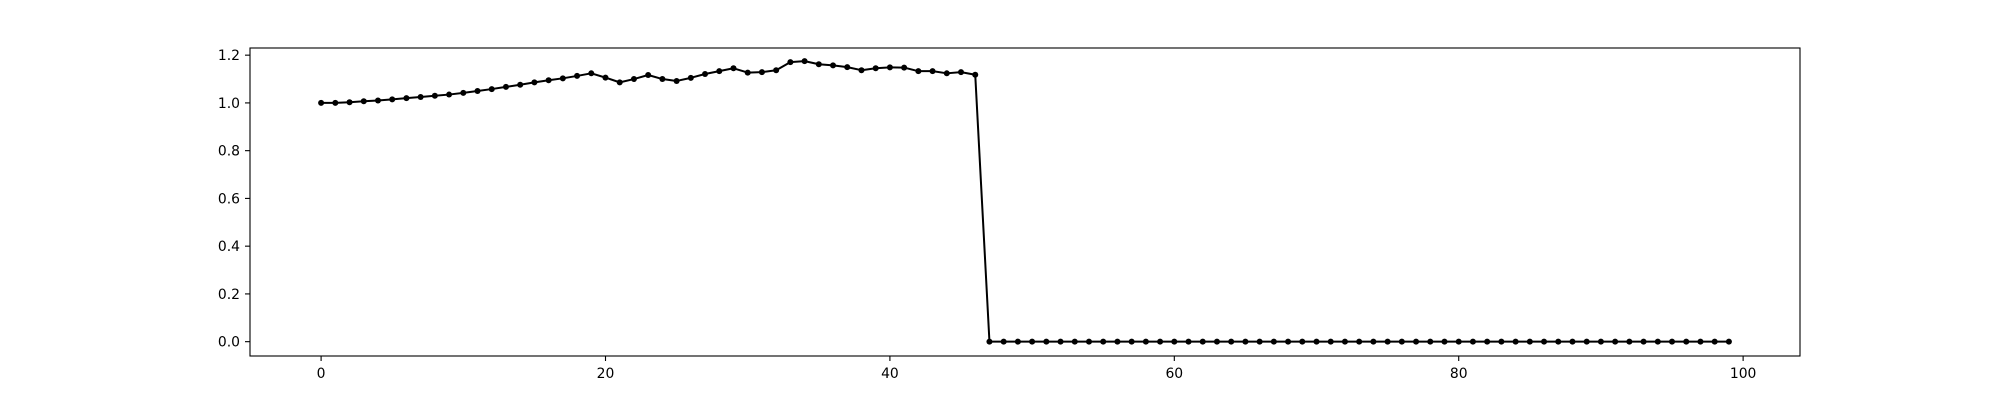 This screenshot has width=2000, height=400. Describe the element at coordinates (890, 374) in the screenshot. I see `x-tick-label: 40` at that location.